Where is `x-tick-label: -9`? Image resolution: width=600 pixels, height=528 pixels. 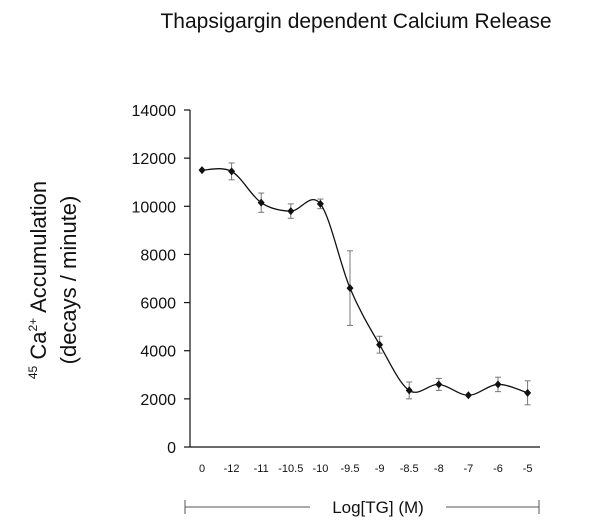
x-tick-label: -9 is located at coordinates (380, 469).